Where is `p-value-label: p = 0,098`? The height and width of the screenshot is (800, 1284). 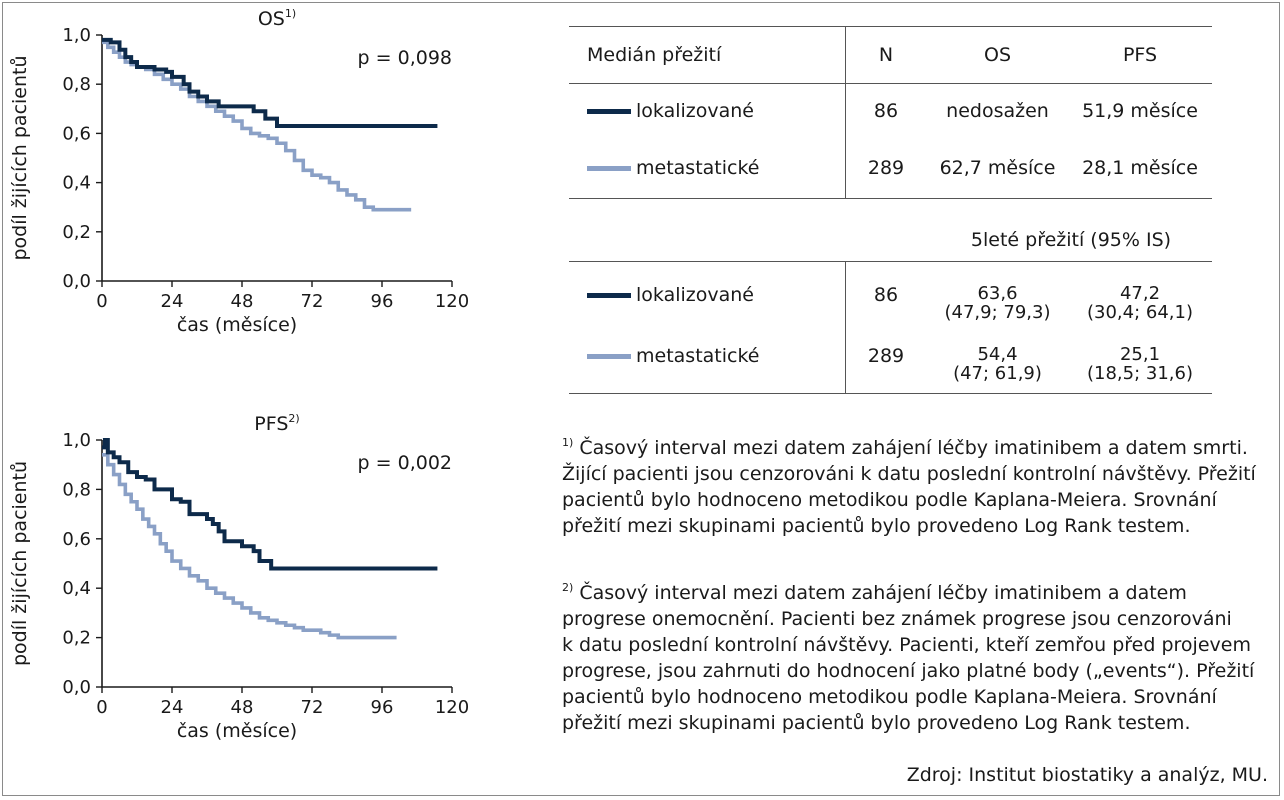 p-value-label: p = 0,098 is located at coordinates (405, 58).